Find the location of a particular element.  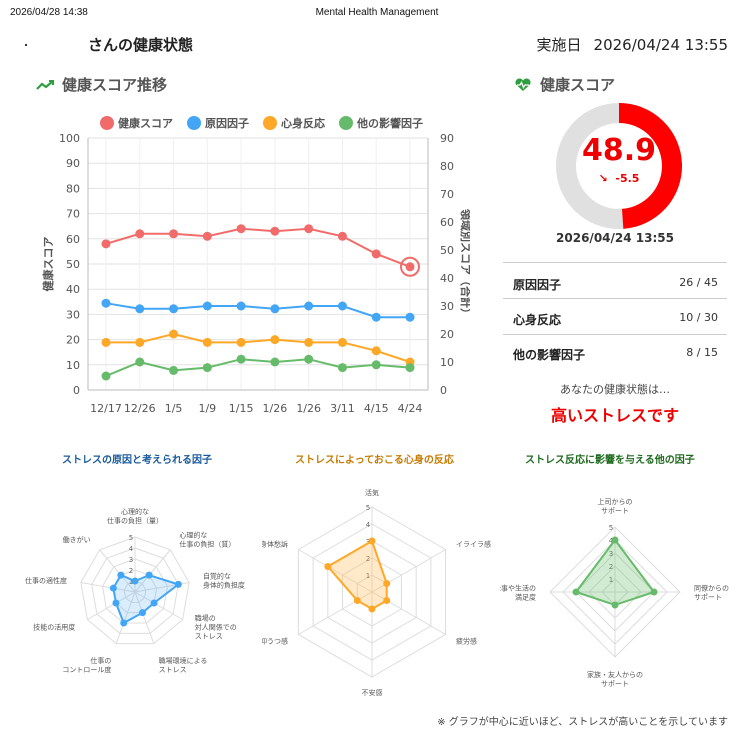

radar-axis-label: 仕事の適性度 is located at coordinates (46, 580).